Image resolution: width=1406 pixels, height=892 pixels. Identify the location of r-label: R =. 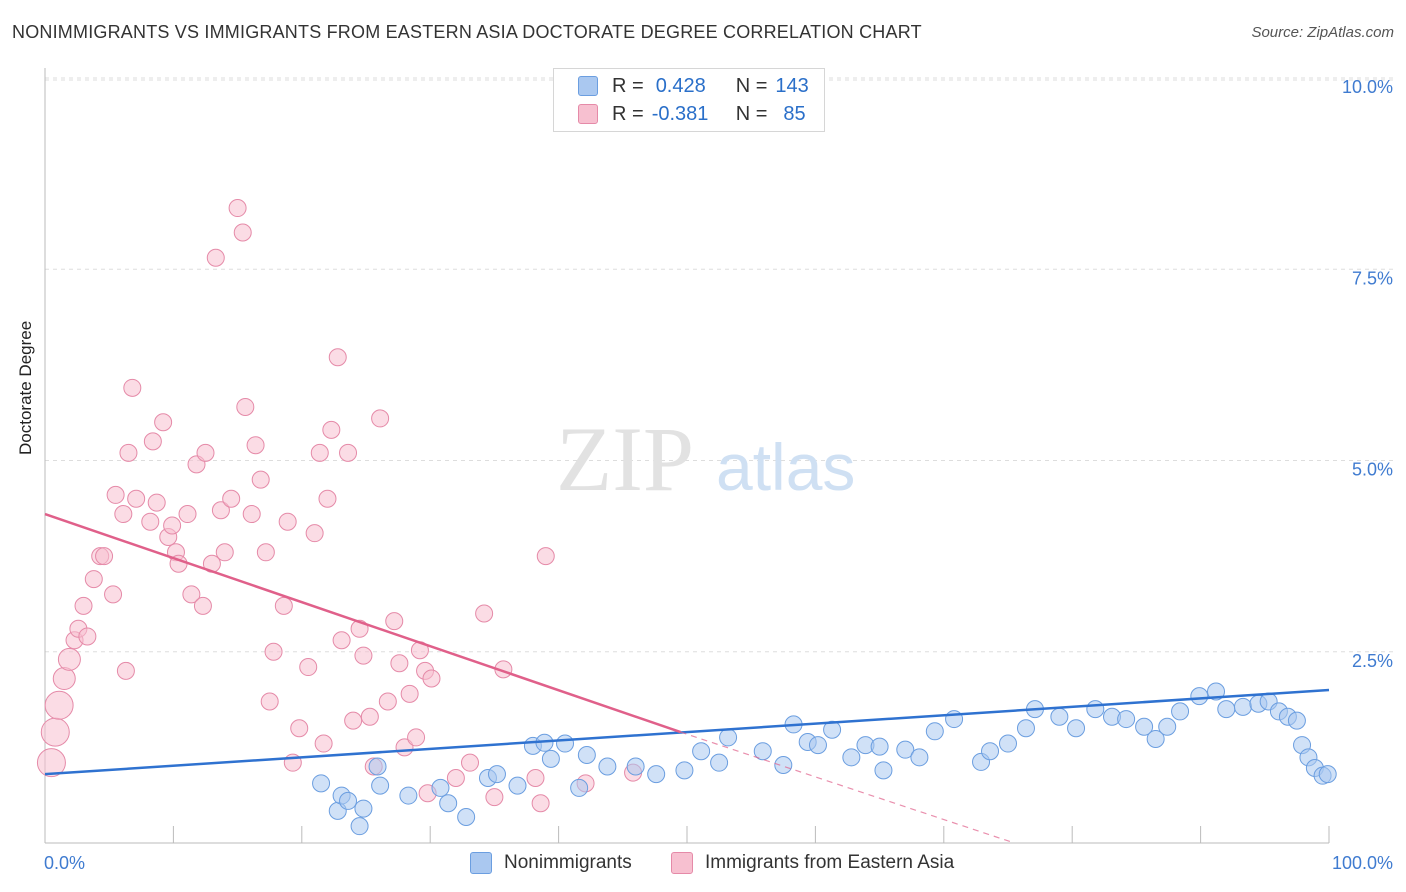
(628, 85).